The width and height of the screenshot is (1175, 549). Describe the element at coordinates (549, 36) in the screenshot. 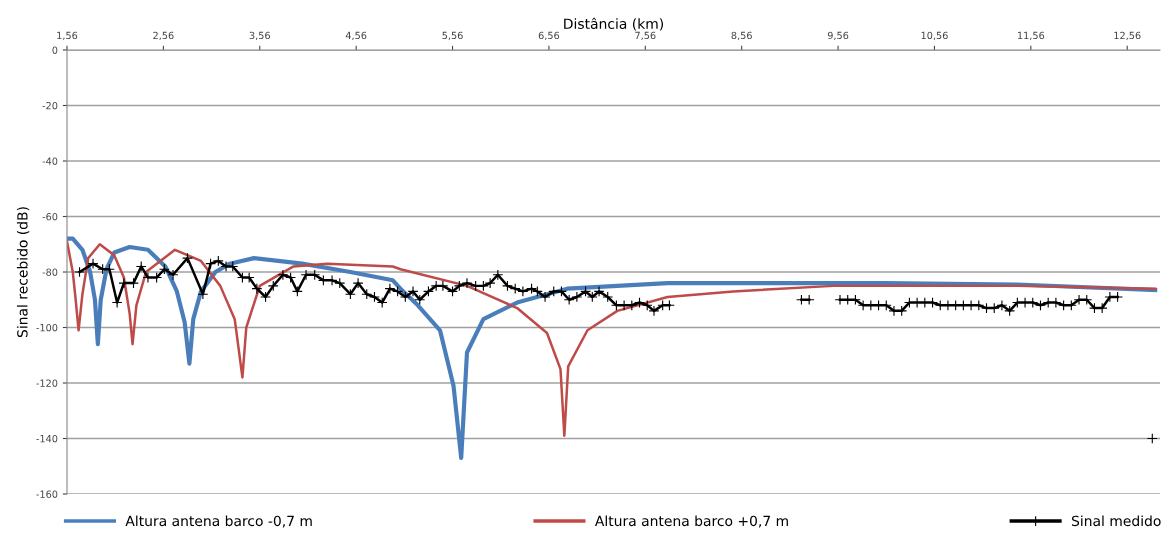

I see `x-tick-label: 6,56` at that location.